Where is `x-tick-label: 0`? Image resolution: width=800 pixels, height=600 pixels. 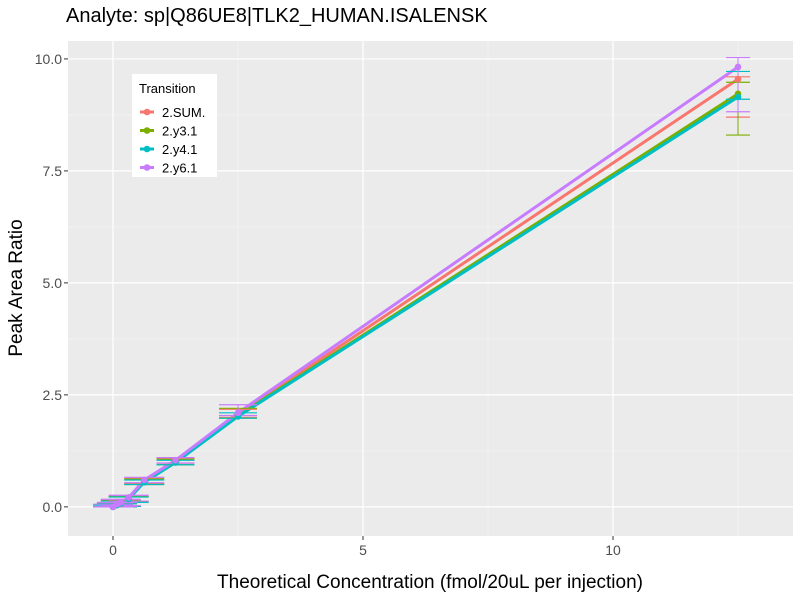 x-tick-label: 0 is located at coordinates (113, 550).